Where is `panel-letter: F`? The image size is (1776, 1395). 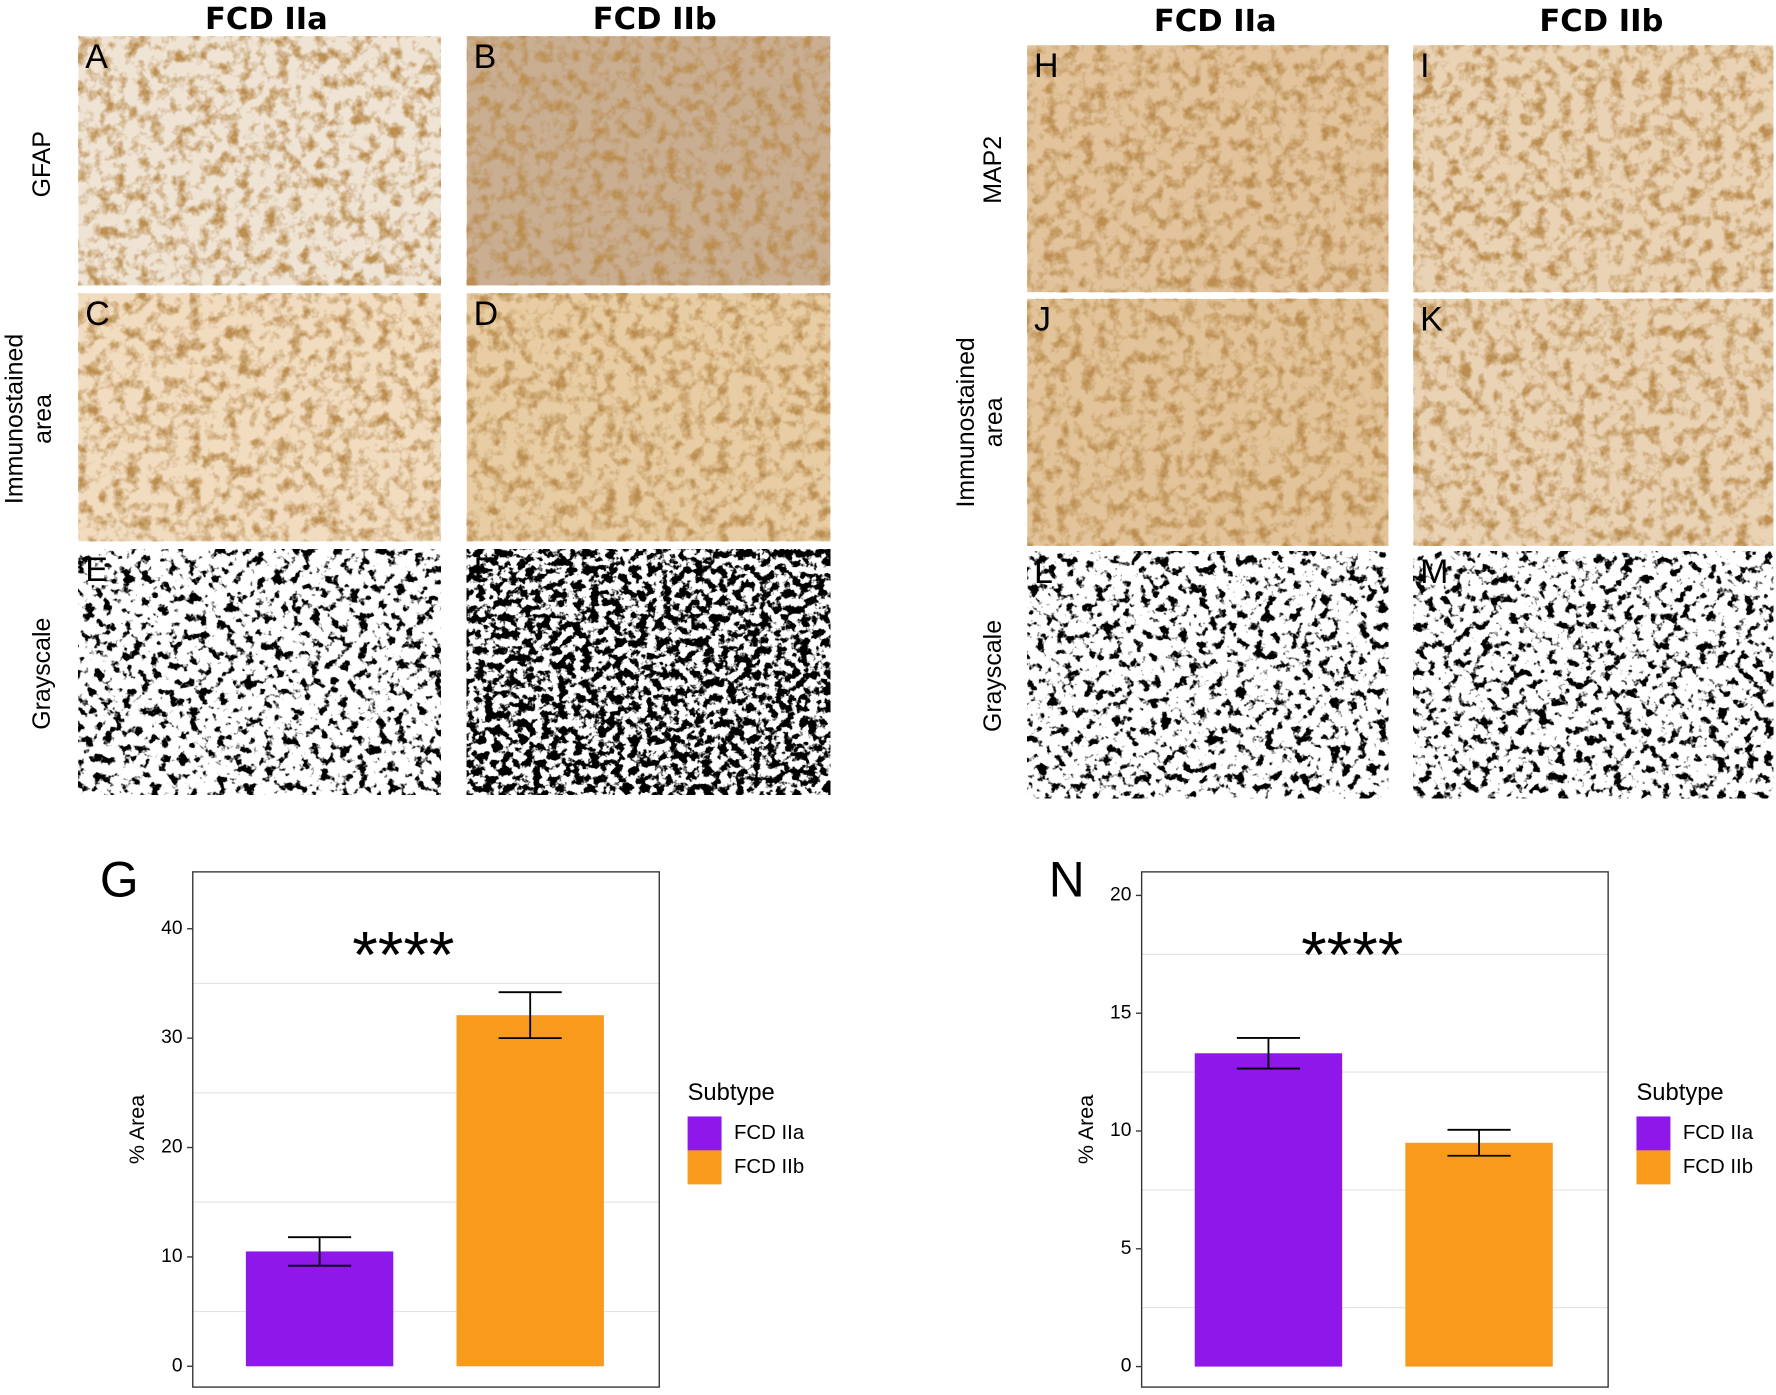
panel-letter: F is located at coordinates (484, 570).